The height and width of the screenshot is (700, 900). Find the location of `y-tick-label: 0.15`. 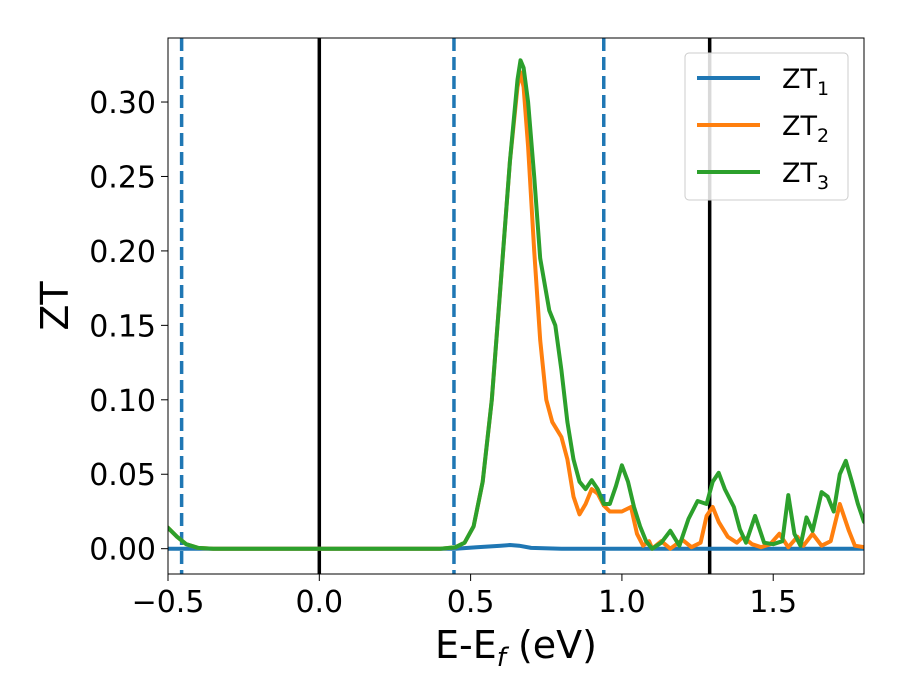

y-tick-label: 0.15 is located at coordinates (122, 326).